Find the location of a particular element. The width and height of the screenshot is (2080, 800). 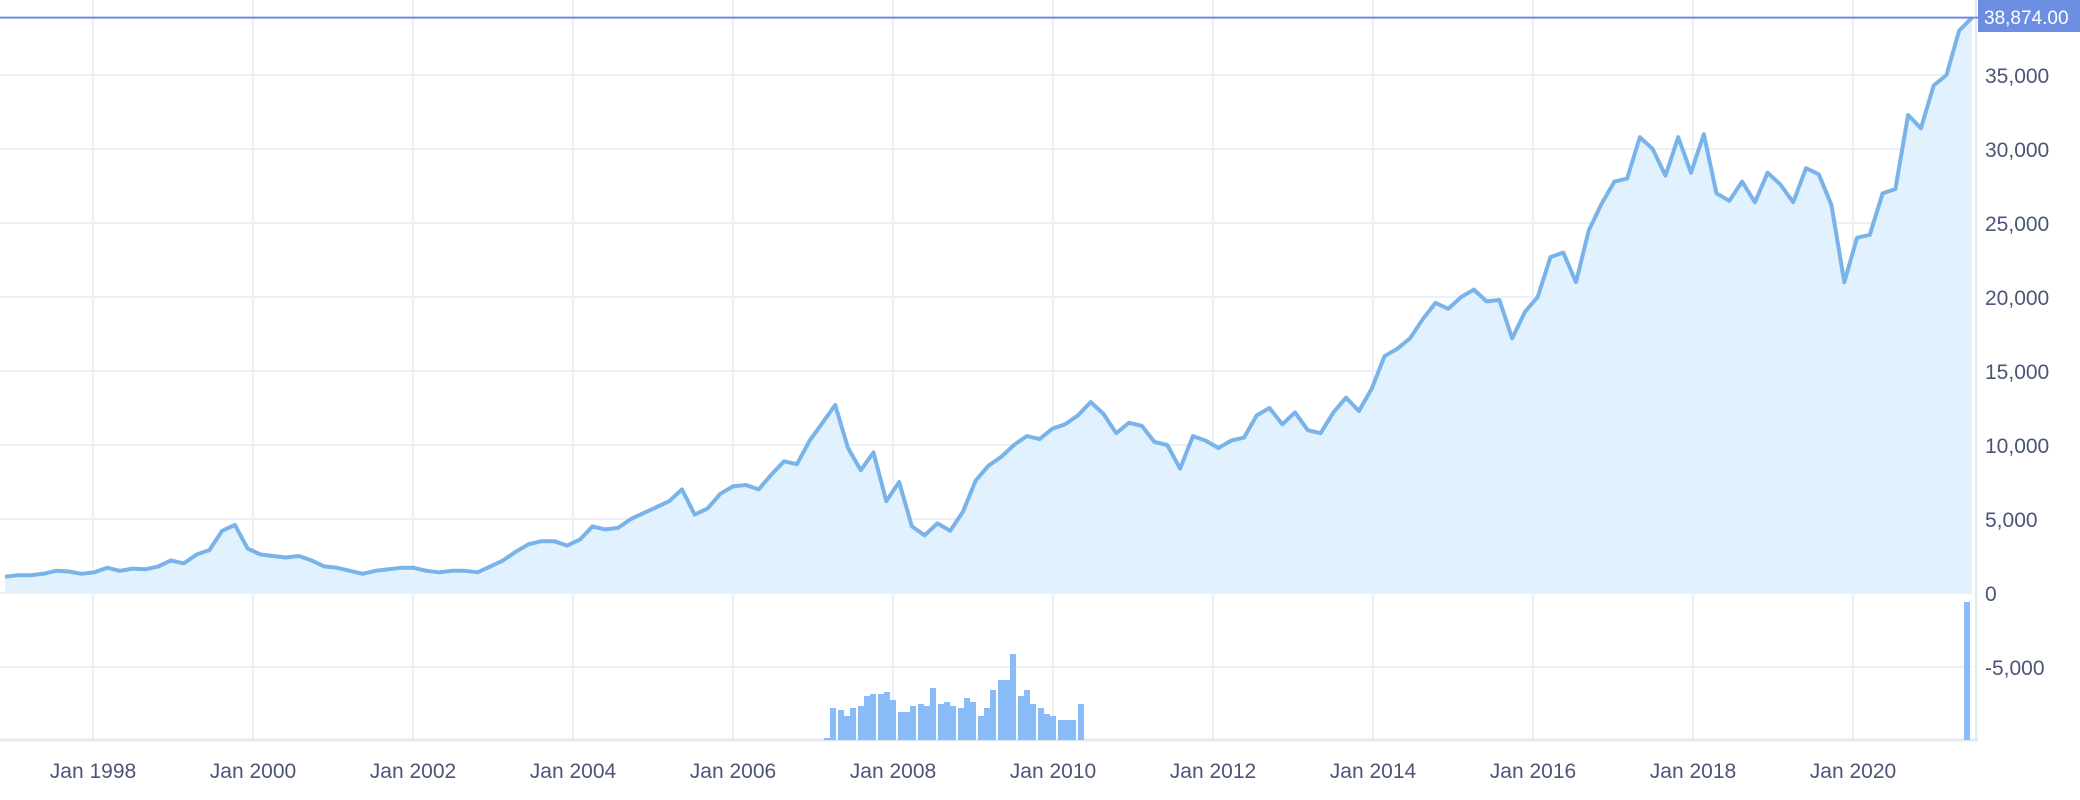

x-tick-label: Jan 2004 is located at coordinates (573, 771).